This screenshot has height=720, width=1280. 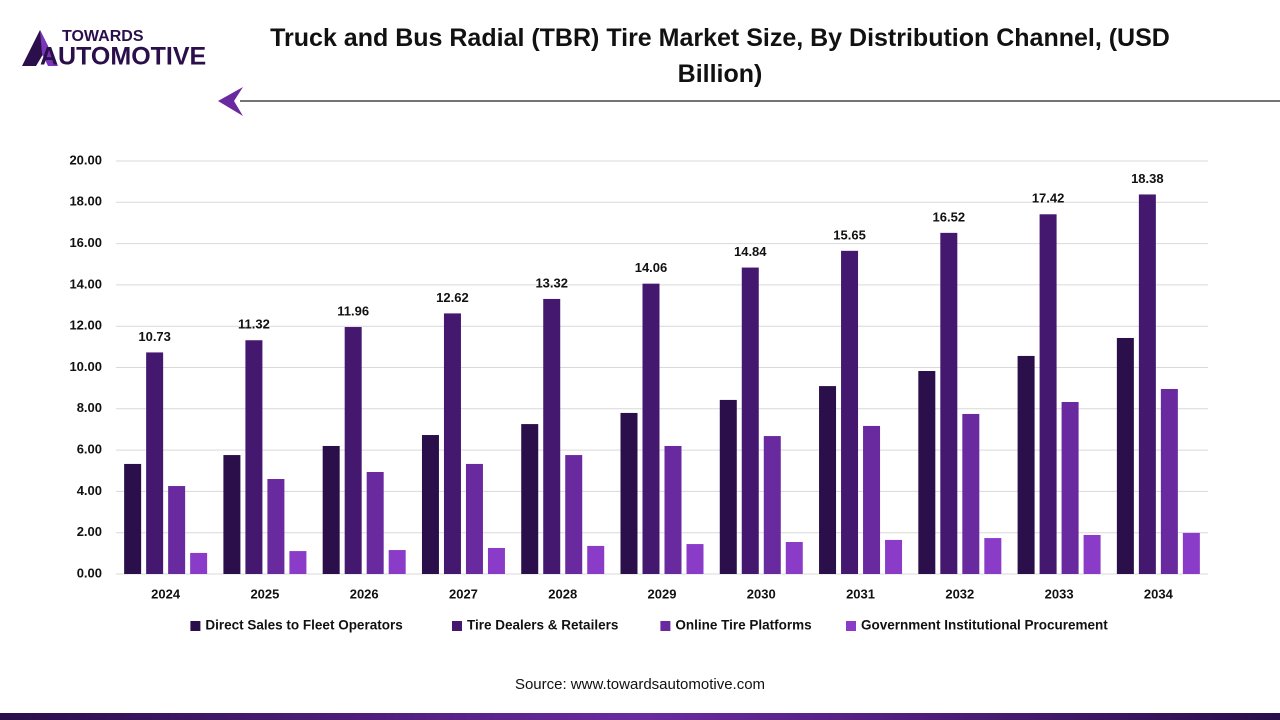 What do you see at coordinates (1059, 593) in the screenshot?
I see `x-tick-label: 2033` at bounding box center [1059, 593].